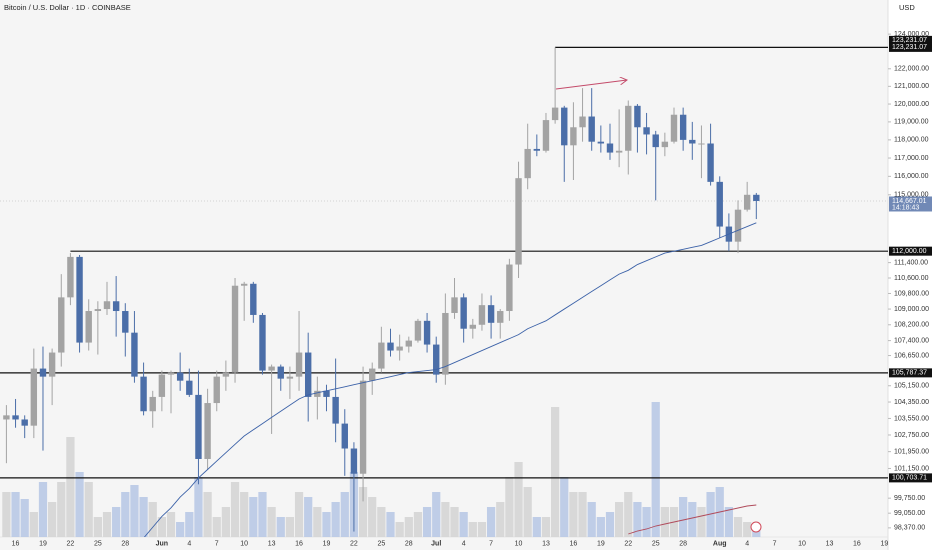 The width and height of the screenshot is (932, 550). What do you see at coordinates (720, 543) in the screenshot?
I see `x-tick-label: Aug` at bounding box center [720, 543].